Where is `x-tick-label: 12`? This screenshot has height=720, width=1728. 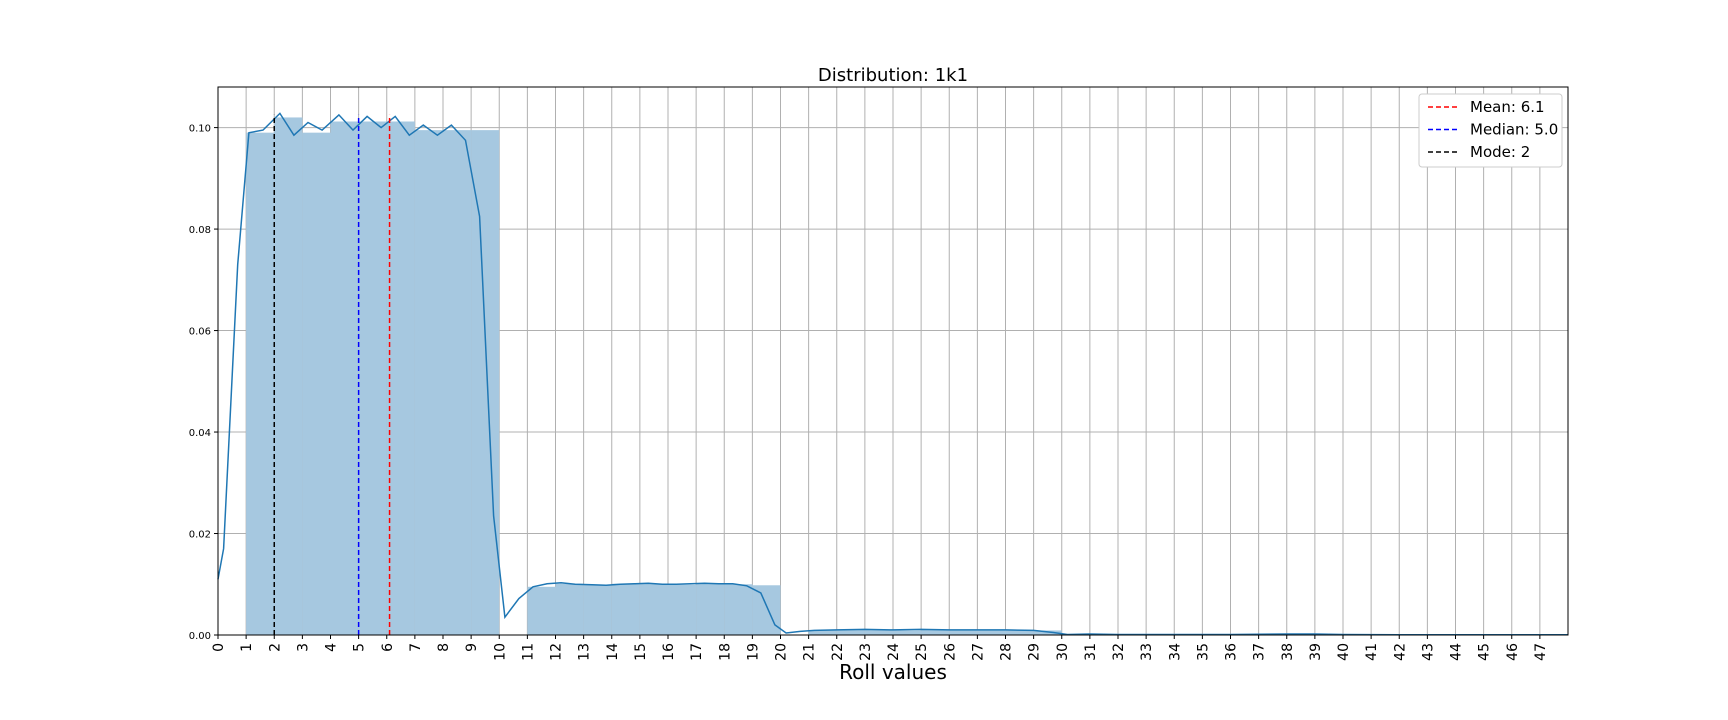
x-tick-label: 12 is located at coordinates (557, 652).